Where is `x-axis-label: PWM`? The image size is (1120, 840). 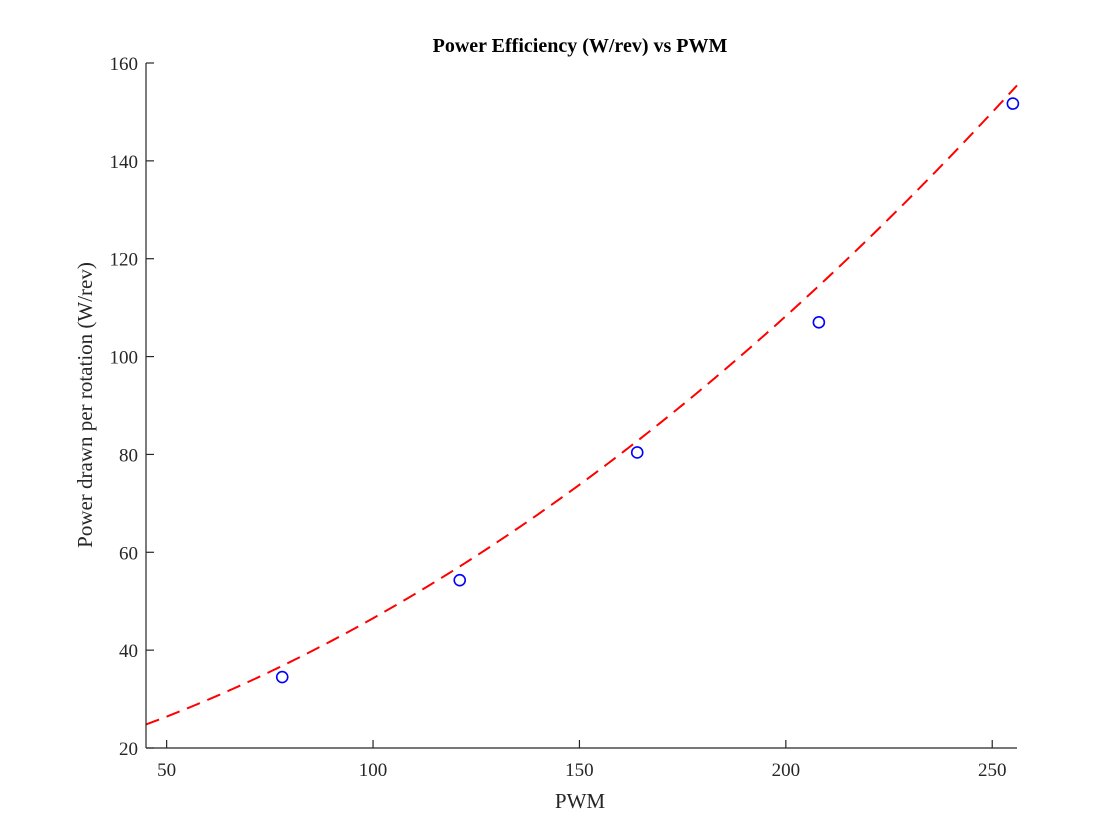
x-axis-label: PWM is located at coordinates (580, 801).